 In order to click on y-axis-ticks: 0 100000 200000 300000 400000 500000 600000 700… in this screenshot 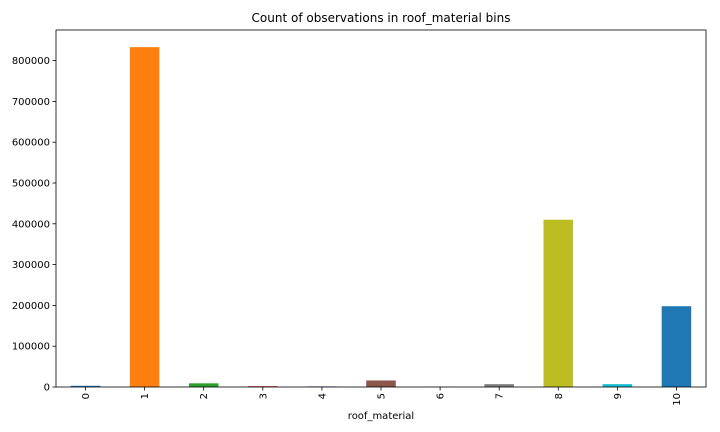, I will do `click(34, 225)`.